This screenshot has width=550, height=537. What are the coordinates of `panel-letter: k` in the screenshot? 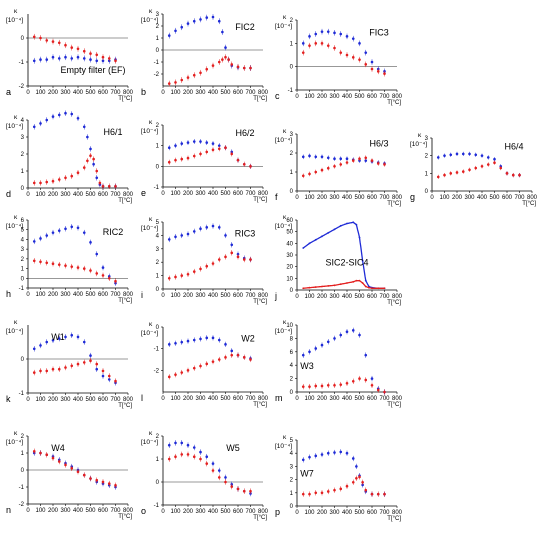 It's located at (8, 399).